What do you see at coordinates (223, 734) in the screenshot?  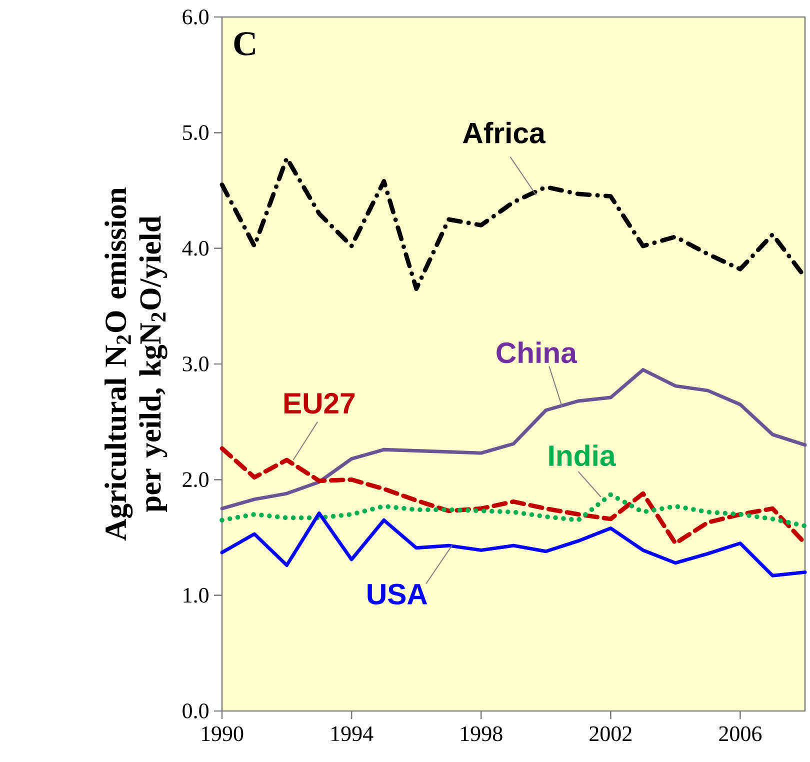 I see `x-tick-label: 1990` at bounding box center [223, 734].